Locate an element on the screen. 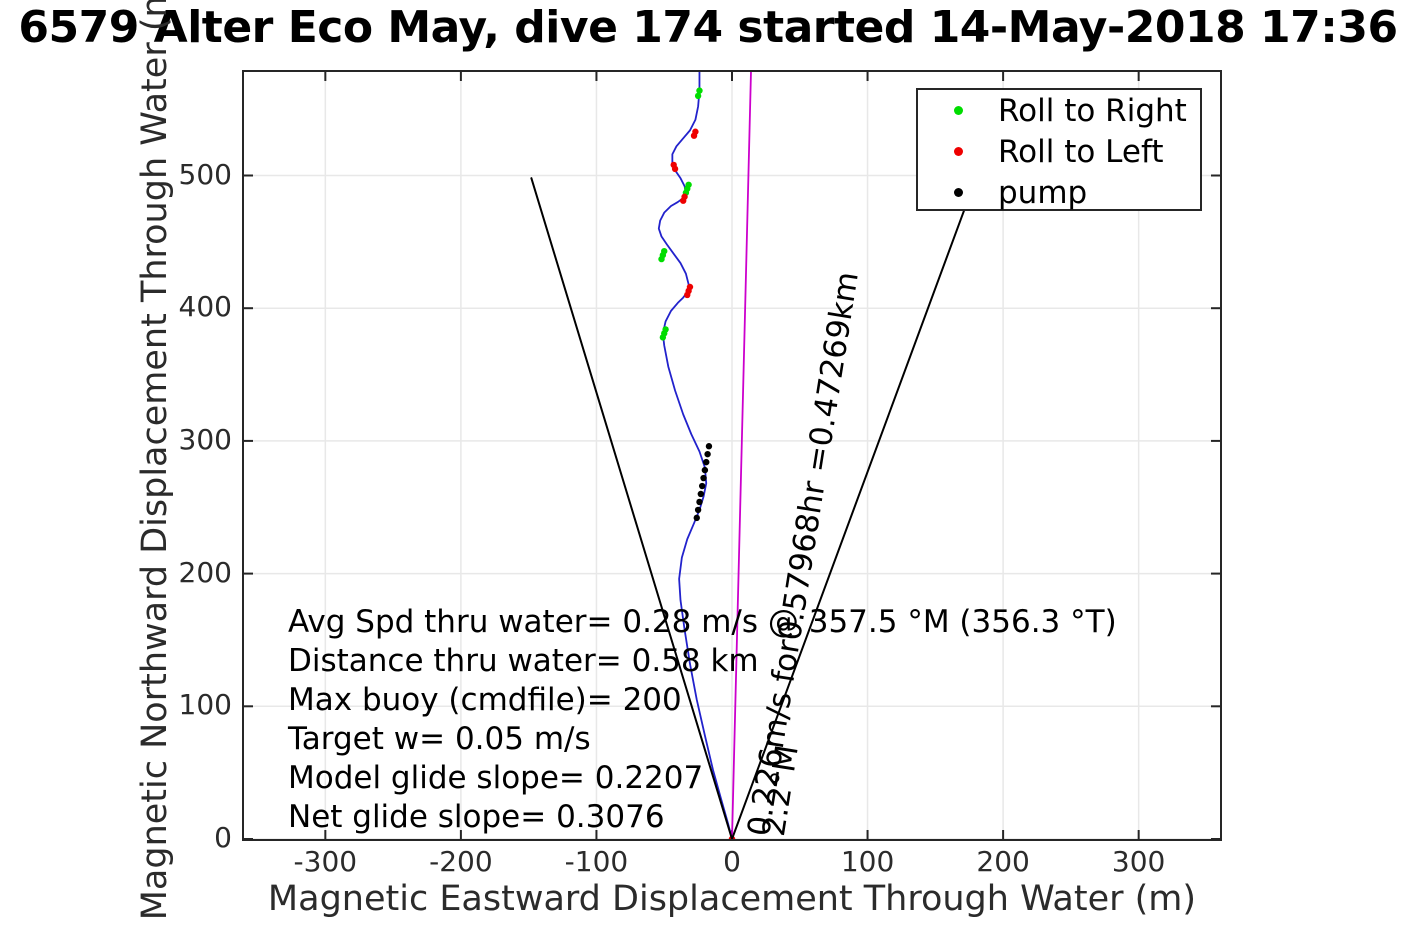 The height and width of the screenshot is (945, 1417). x-tick-label: -300 is located at coordinates (325, 861).